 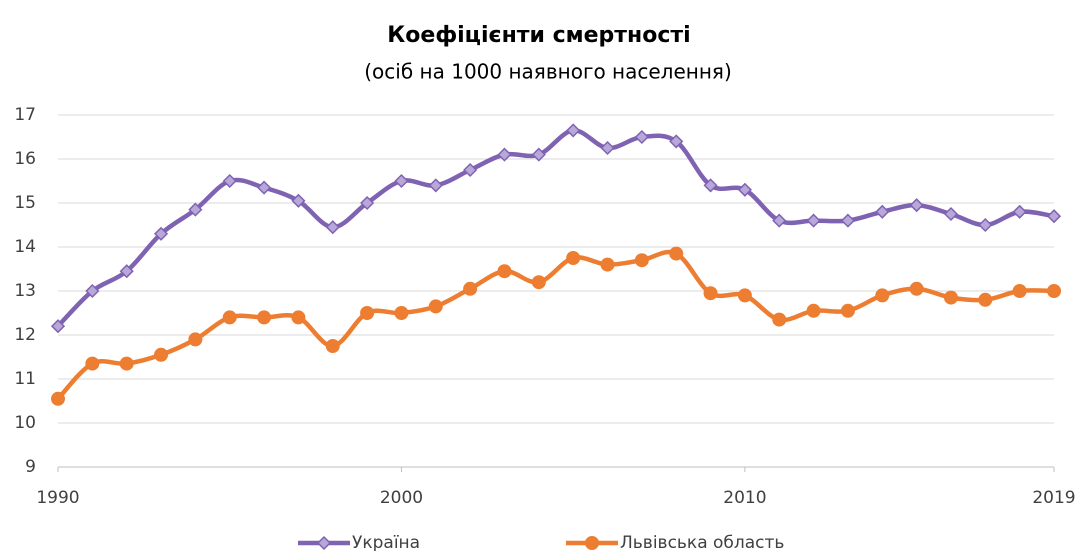 I want to click on y-tick-label: 13, so click(x=25, y=291).